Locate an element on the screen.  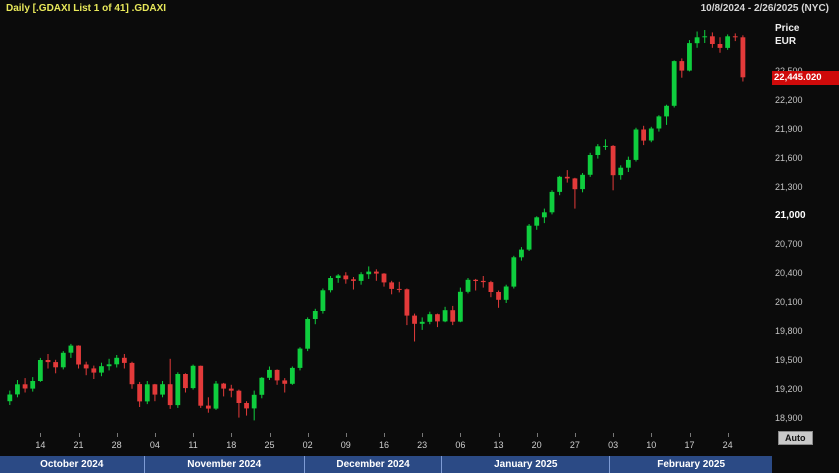
date-axis-label: 03 is located at coordinates (613, 445).